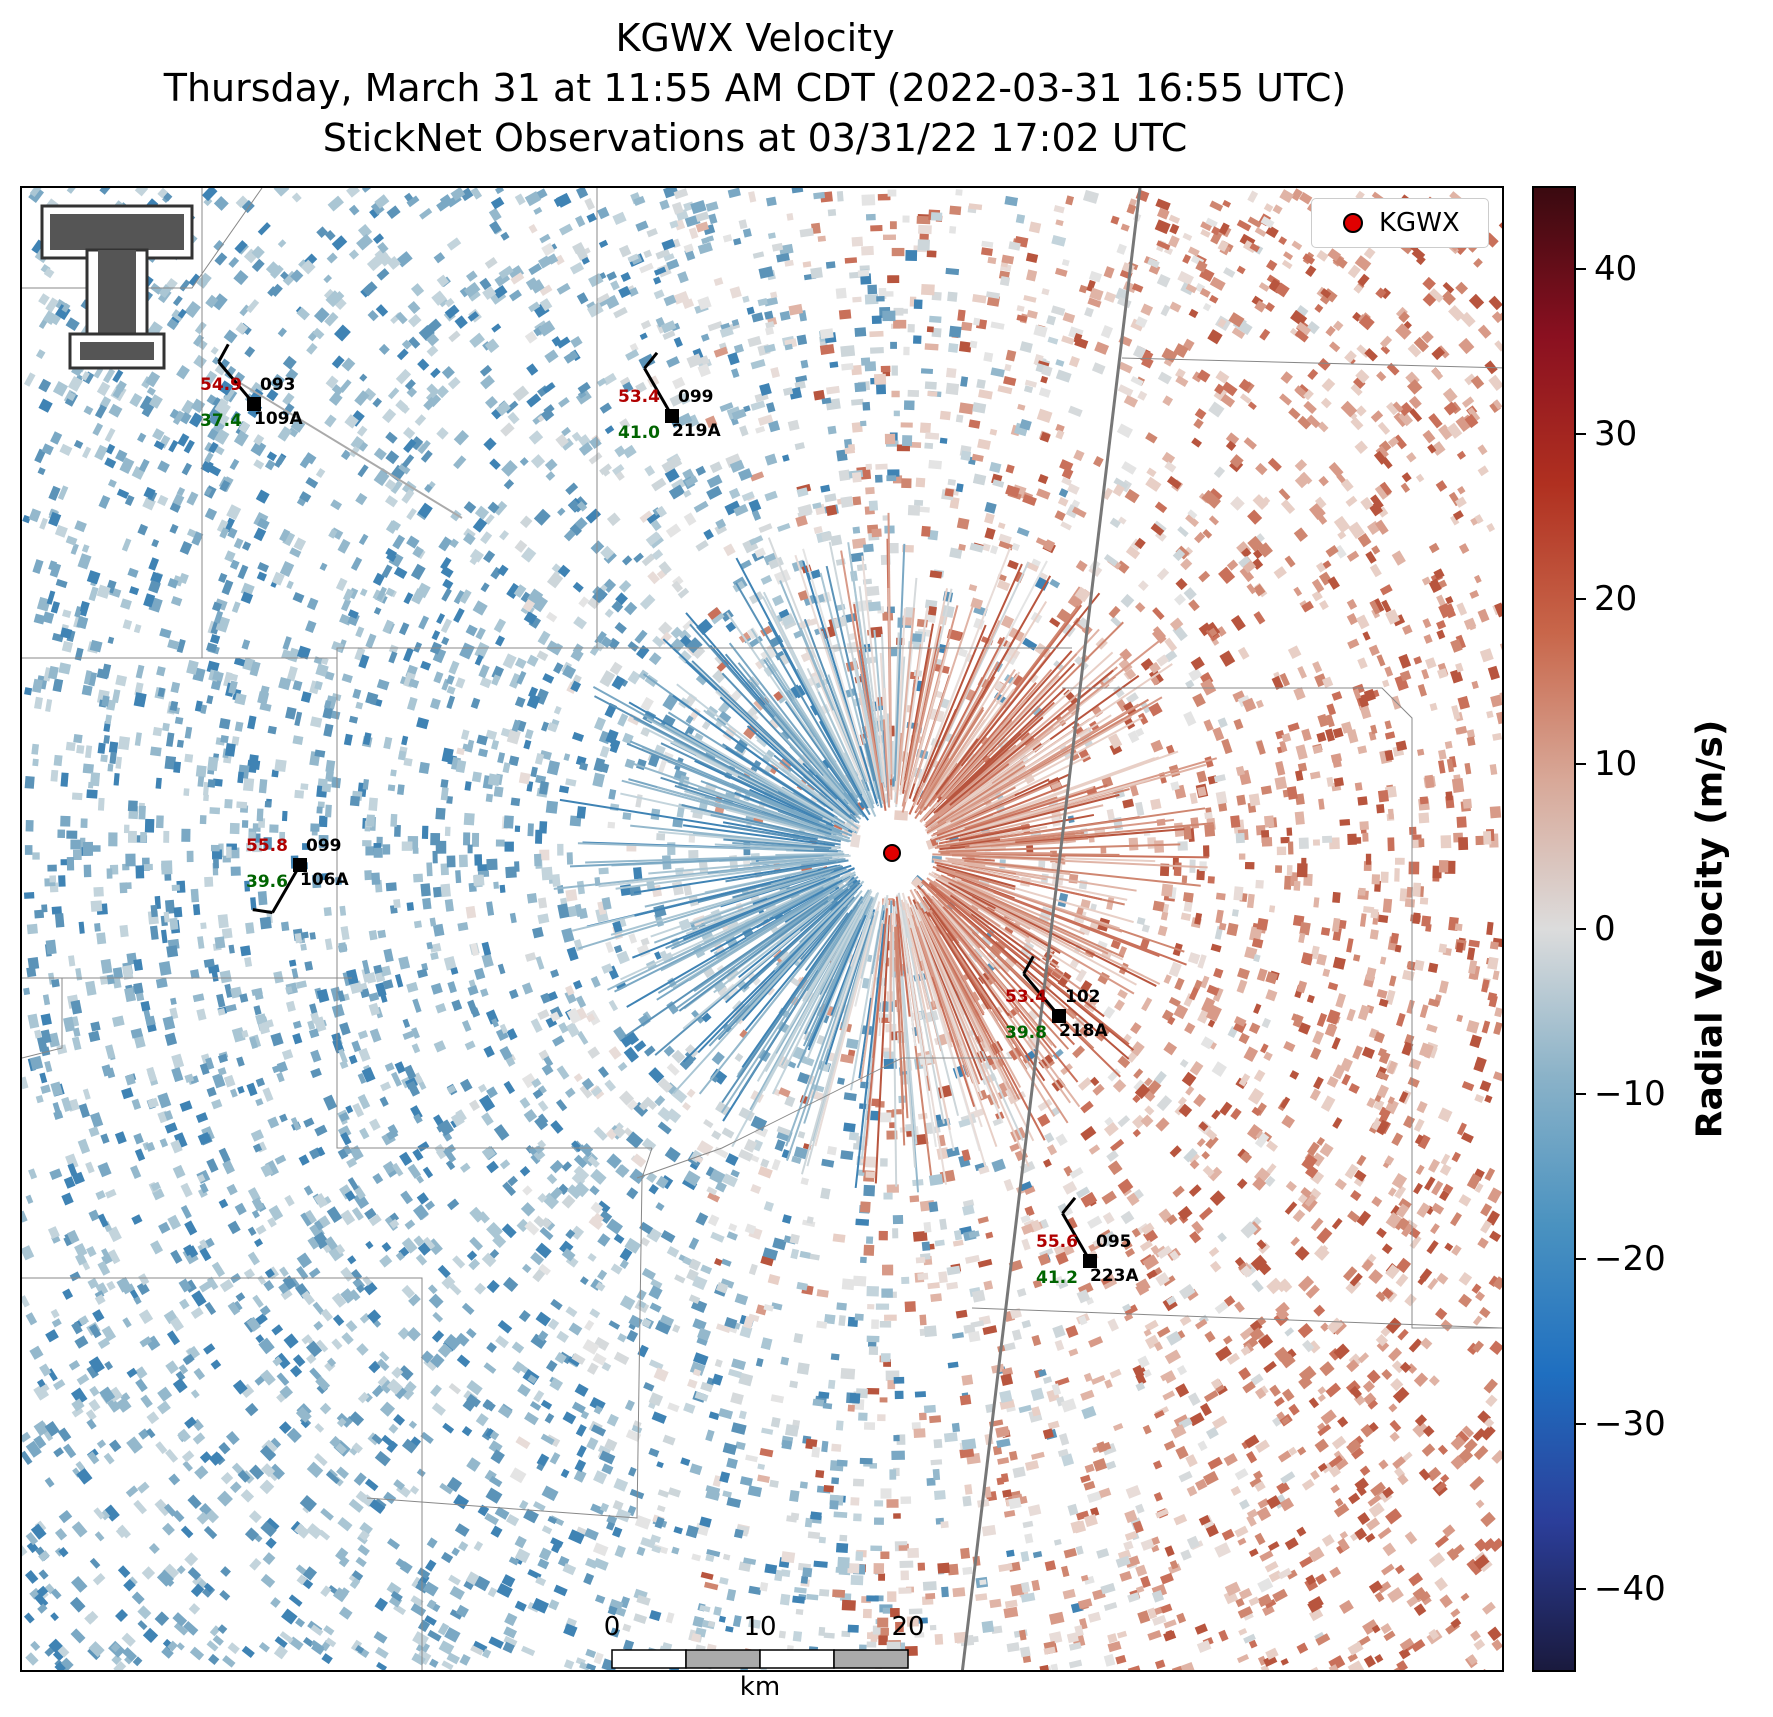  I want to click on station-dewpoint: 41.0, so click(639, 433).